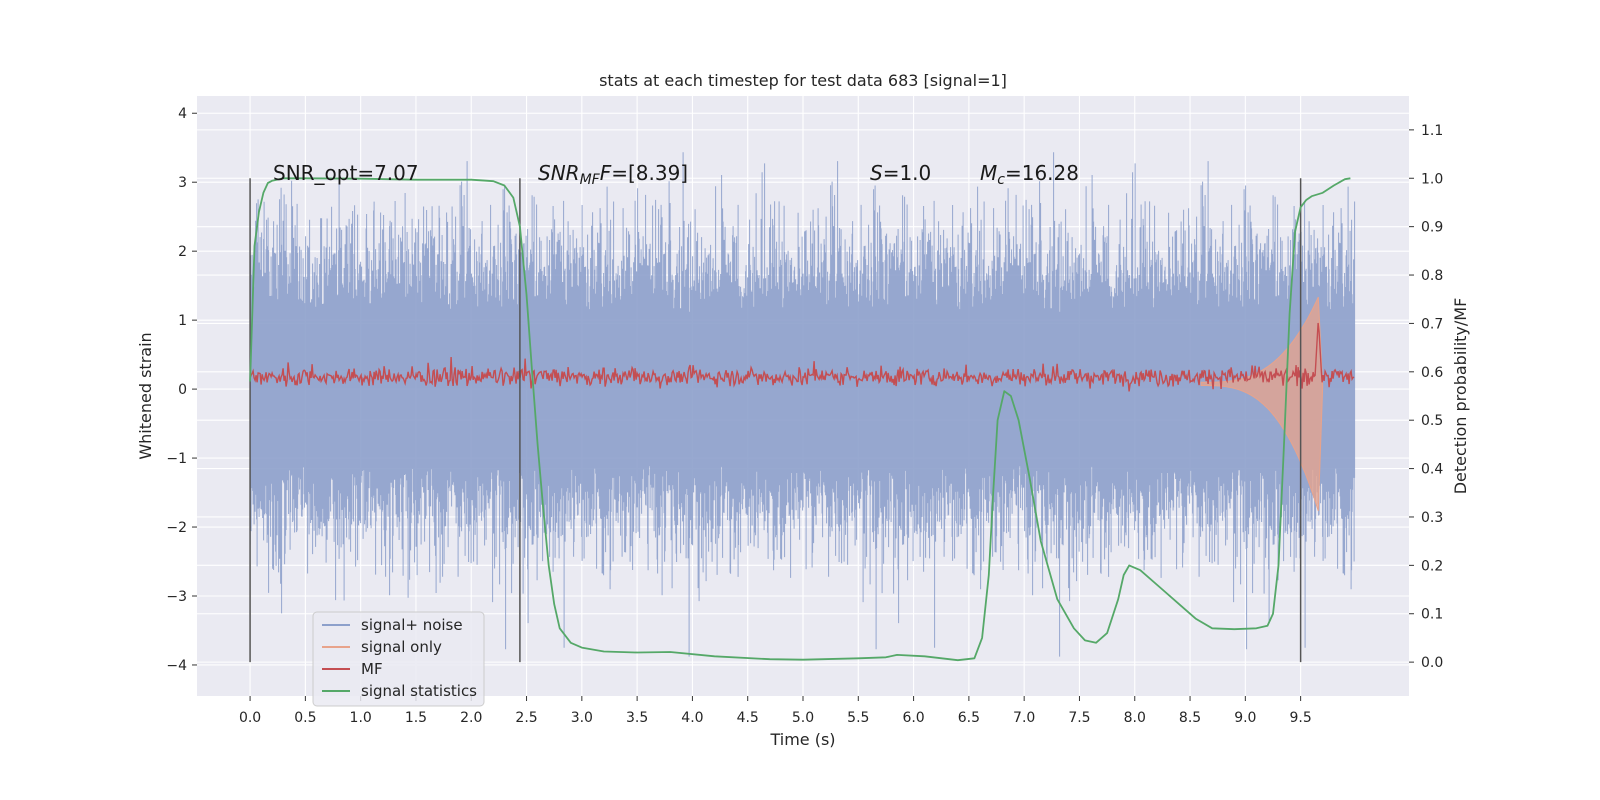  What do you see at coordinates (182, 114) in the screenshot?
I see `y-tick-label: 4` at bounding box center [182, 114].